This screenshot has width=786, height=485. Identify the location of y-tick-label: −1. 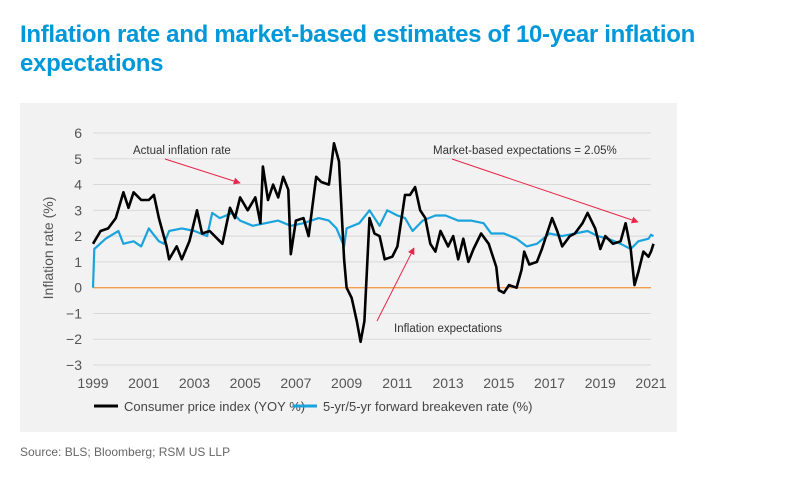
(74, 313).